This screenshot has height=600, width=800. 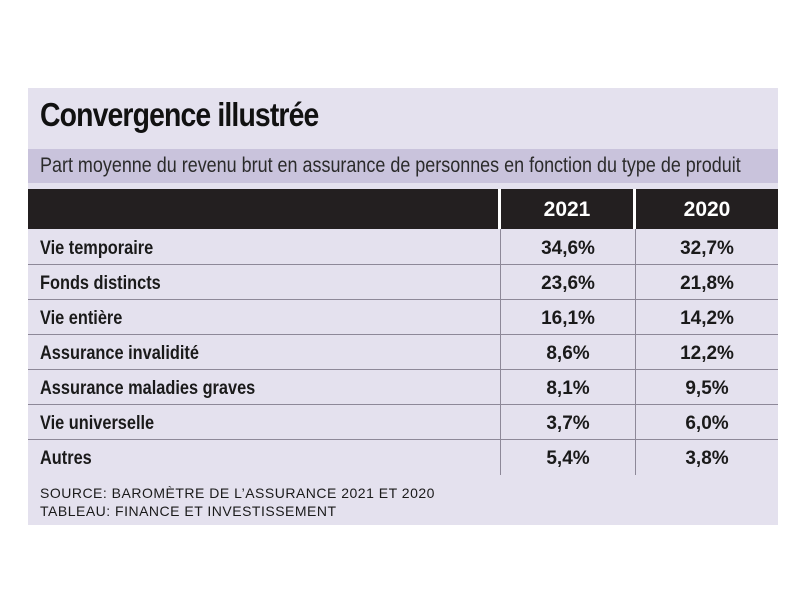 What do you see at coordinates (119, 353) in the screenshot?
I see `row-label: Assurance invalidité` at bounding box center [119, 353].